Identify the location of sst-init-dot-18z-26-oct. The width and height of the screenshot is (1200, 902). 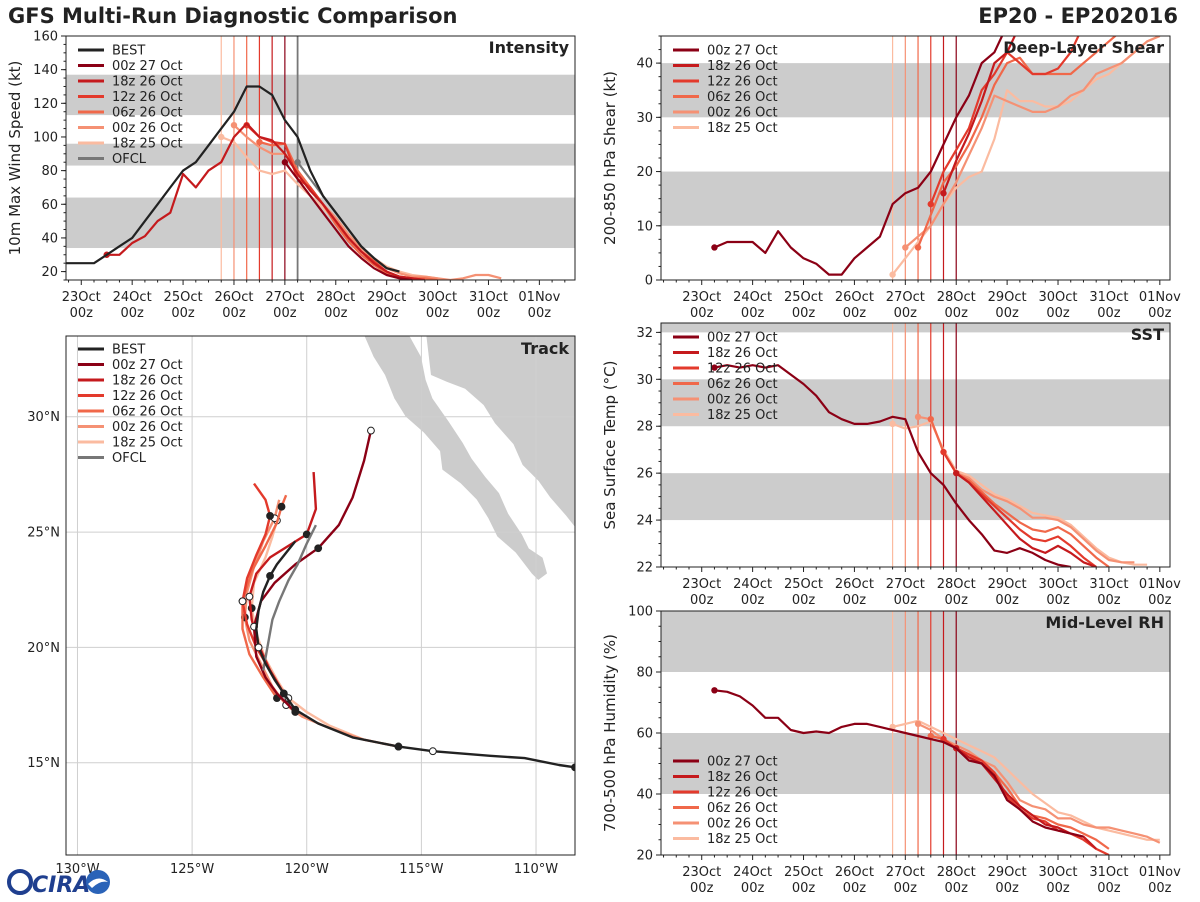
(956, 473).